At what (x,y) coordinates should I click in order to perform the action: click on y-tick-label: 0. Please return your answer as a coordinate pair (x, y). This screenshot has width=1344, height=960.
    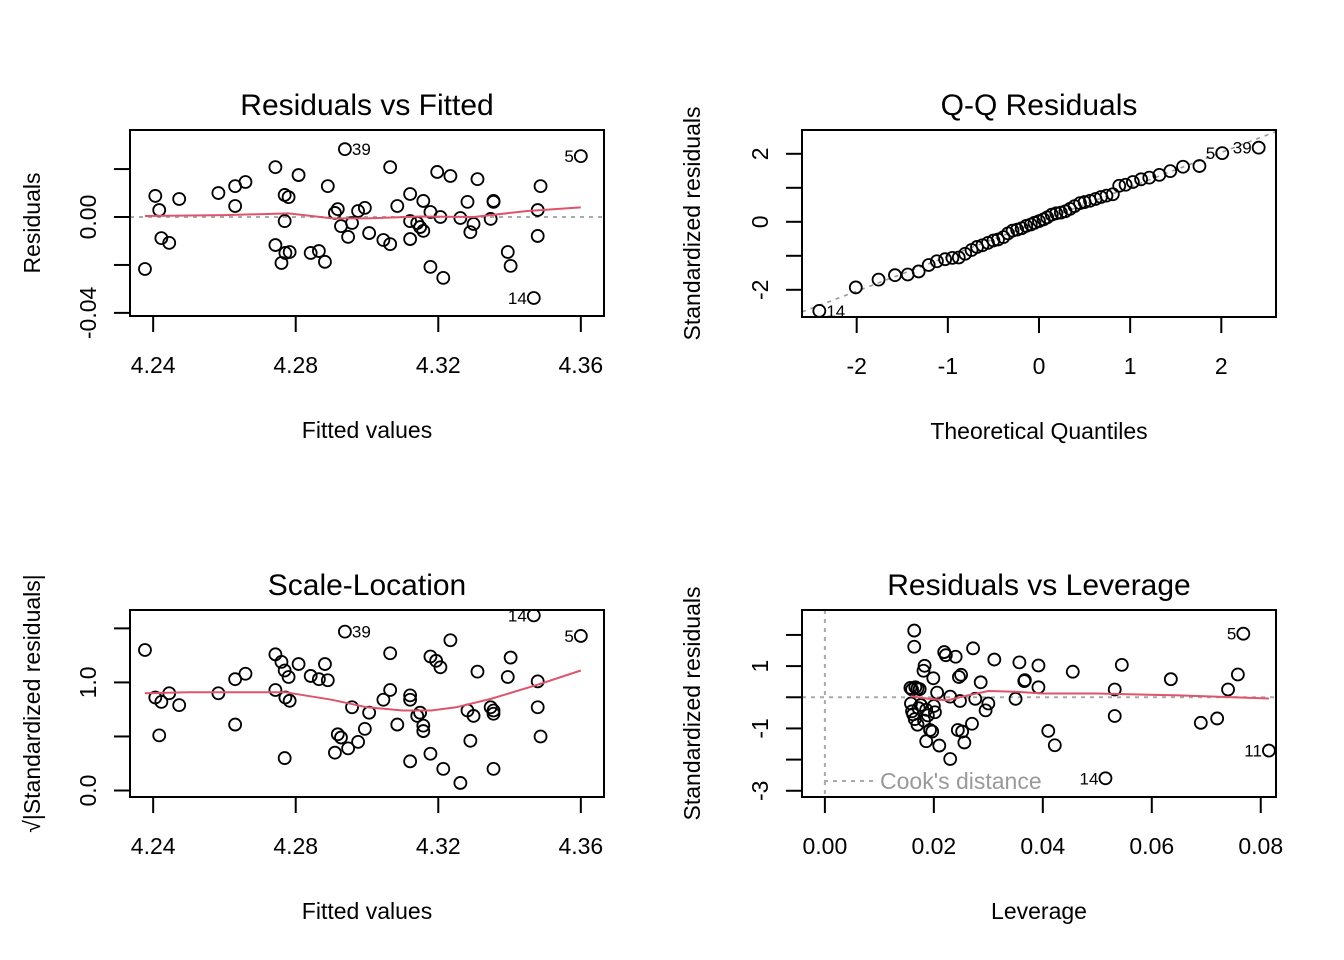
    Looking at the image, I should click on (760, 221).